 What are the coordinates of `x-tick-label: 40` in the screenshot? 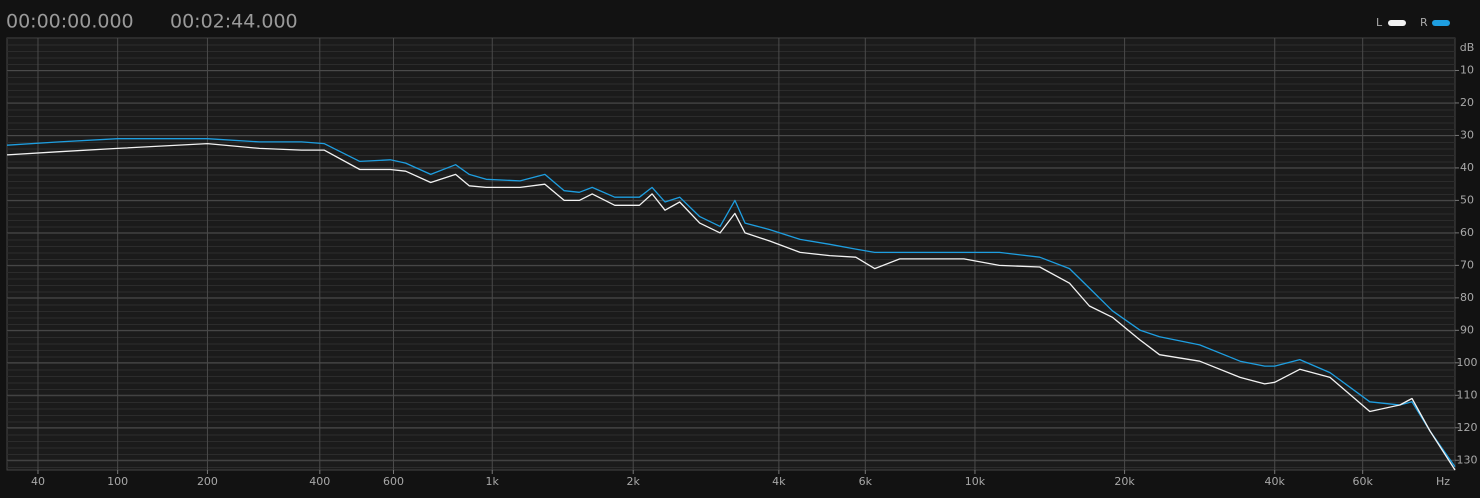 It's located at (38, 481).